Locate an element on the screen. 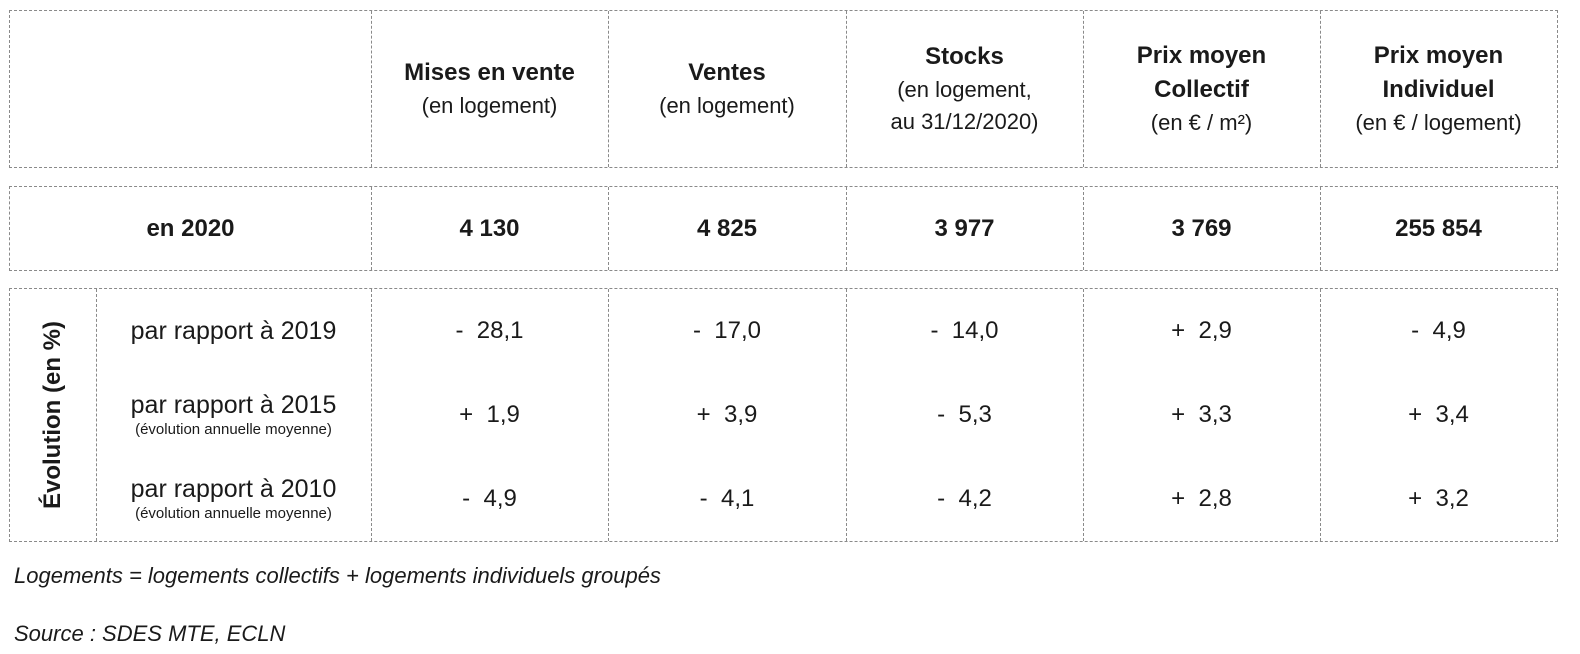 This screenshot has height=654, width=1580. header-col-ventes: Ventes (en logement) is located at coordinates (727, 89).